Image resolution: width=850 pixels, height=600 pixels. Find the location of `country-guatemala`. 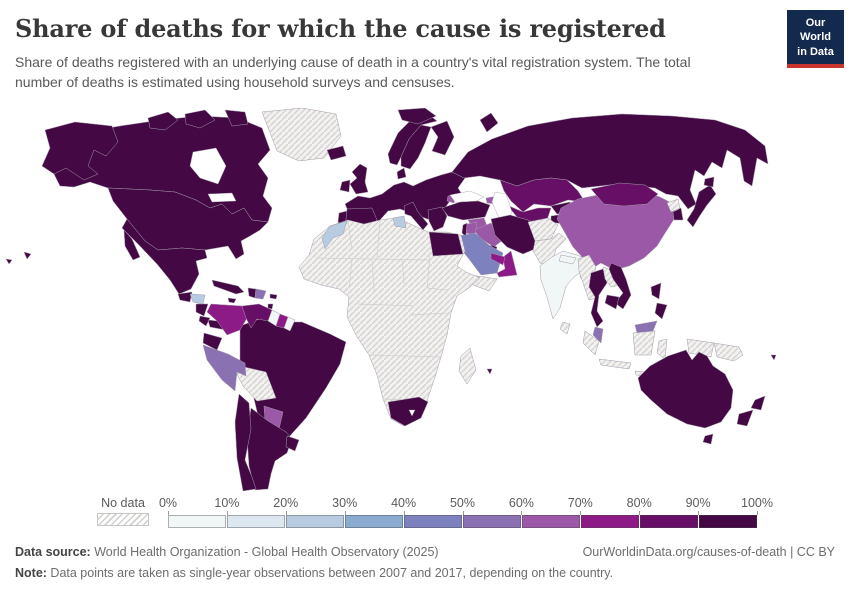

country-guatemala is located at coordinates (185, 297).